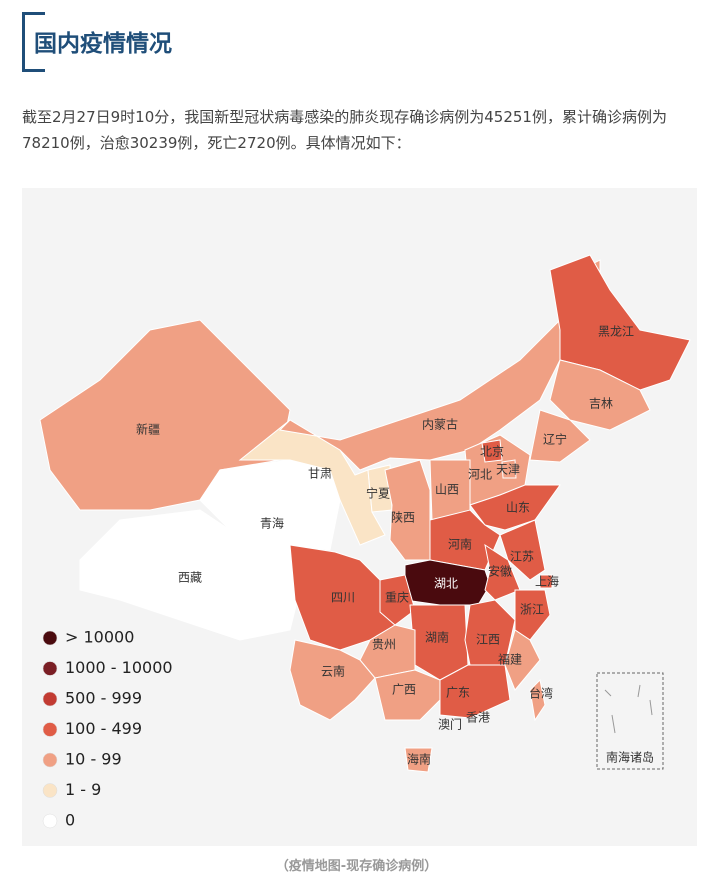 This screenshot has height=878, width=713. Describe the element at coordinates (630, 757) in the screenshot. I see `inset-label: 南海诸岛` at that location.